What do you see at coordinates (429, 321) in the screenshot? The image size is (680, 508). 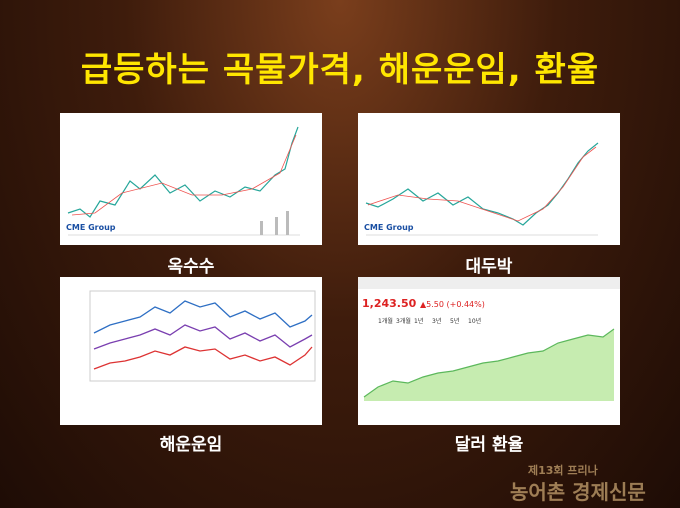 I see `range-tabs: 1개월 3개월 1년 3년 5년 10년` at bounding box center [429, 321].